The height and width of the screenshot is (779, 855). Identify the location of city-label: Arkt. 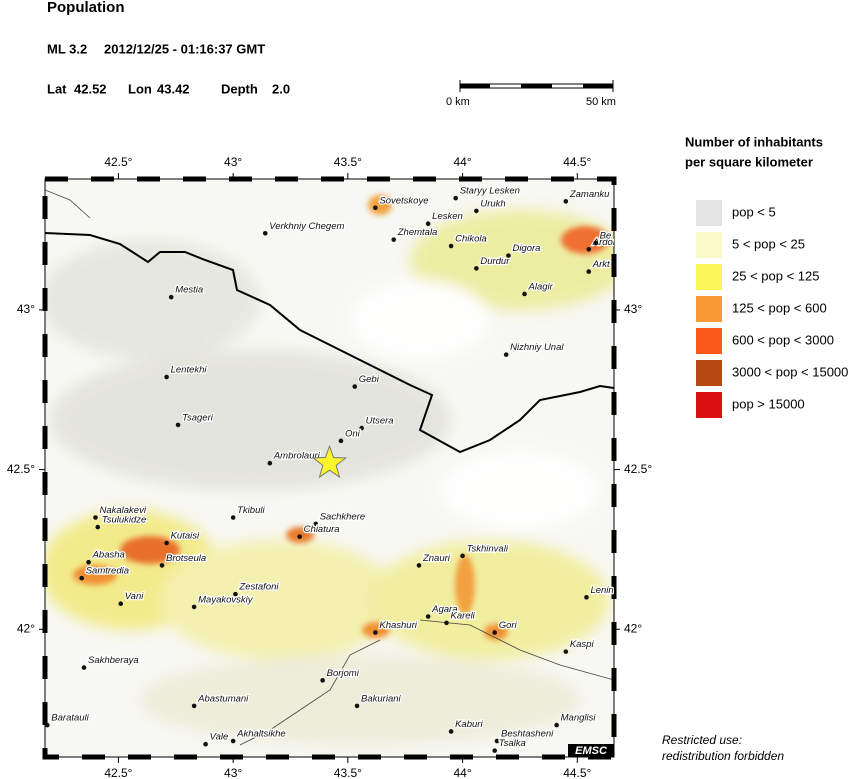
(601, 264).